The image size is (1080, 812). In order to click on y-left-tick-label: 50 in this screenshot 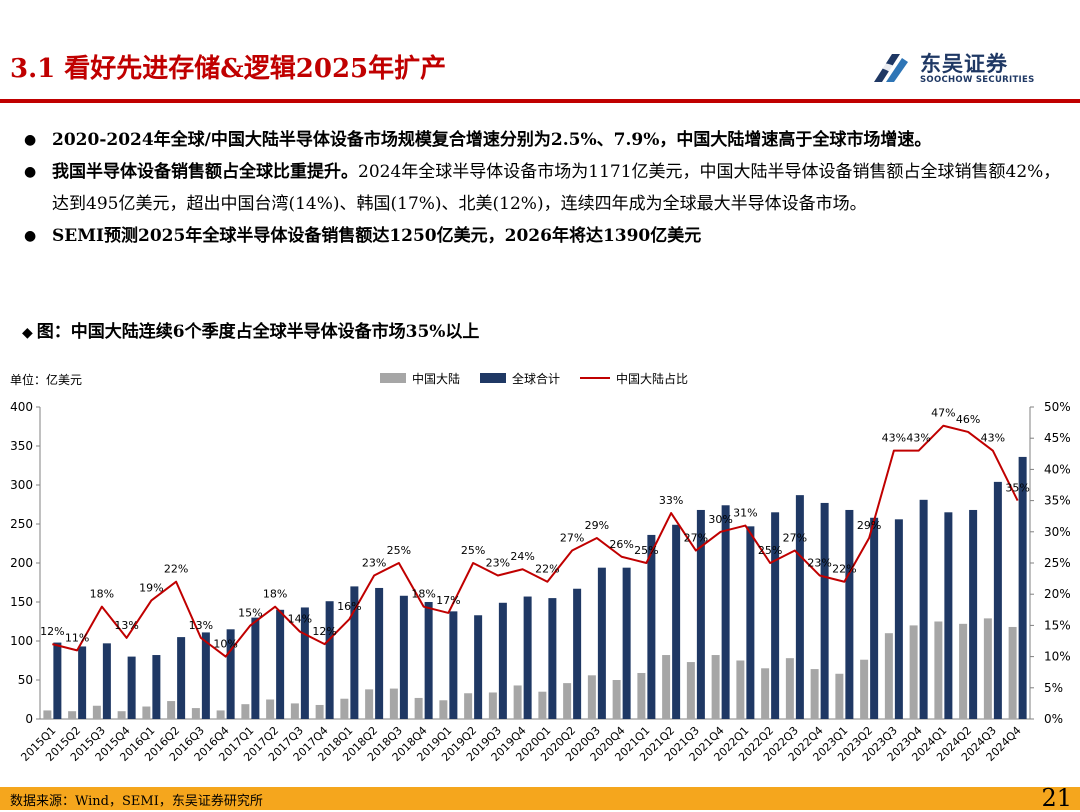, I will do `click(25, 680)`.